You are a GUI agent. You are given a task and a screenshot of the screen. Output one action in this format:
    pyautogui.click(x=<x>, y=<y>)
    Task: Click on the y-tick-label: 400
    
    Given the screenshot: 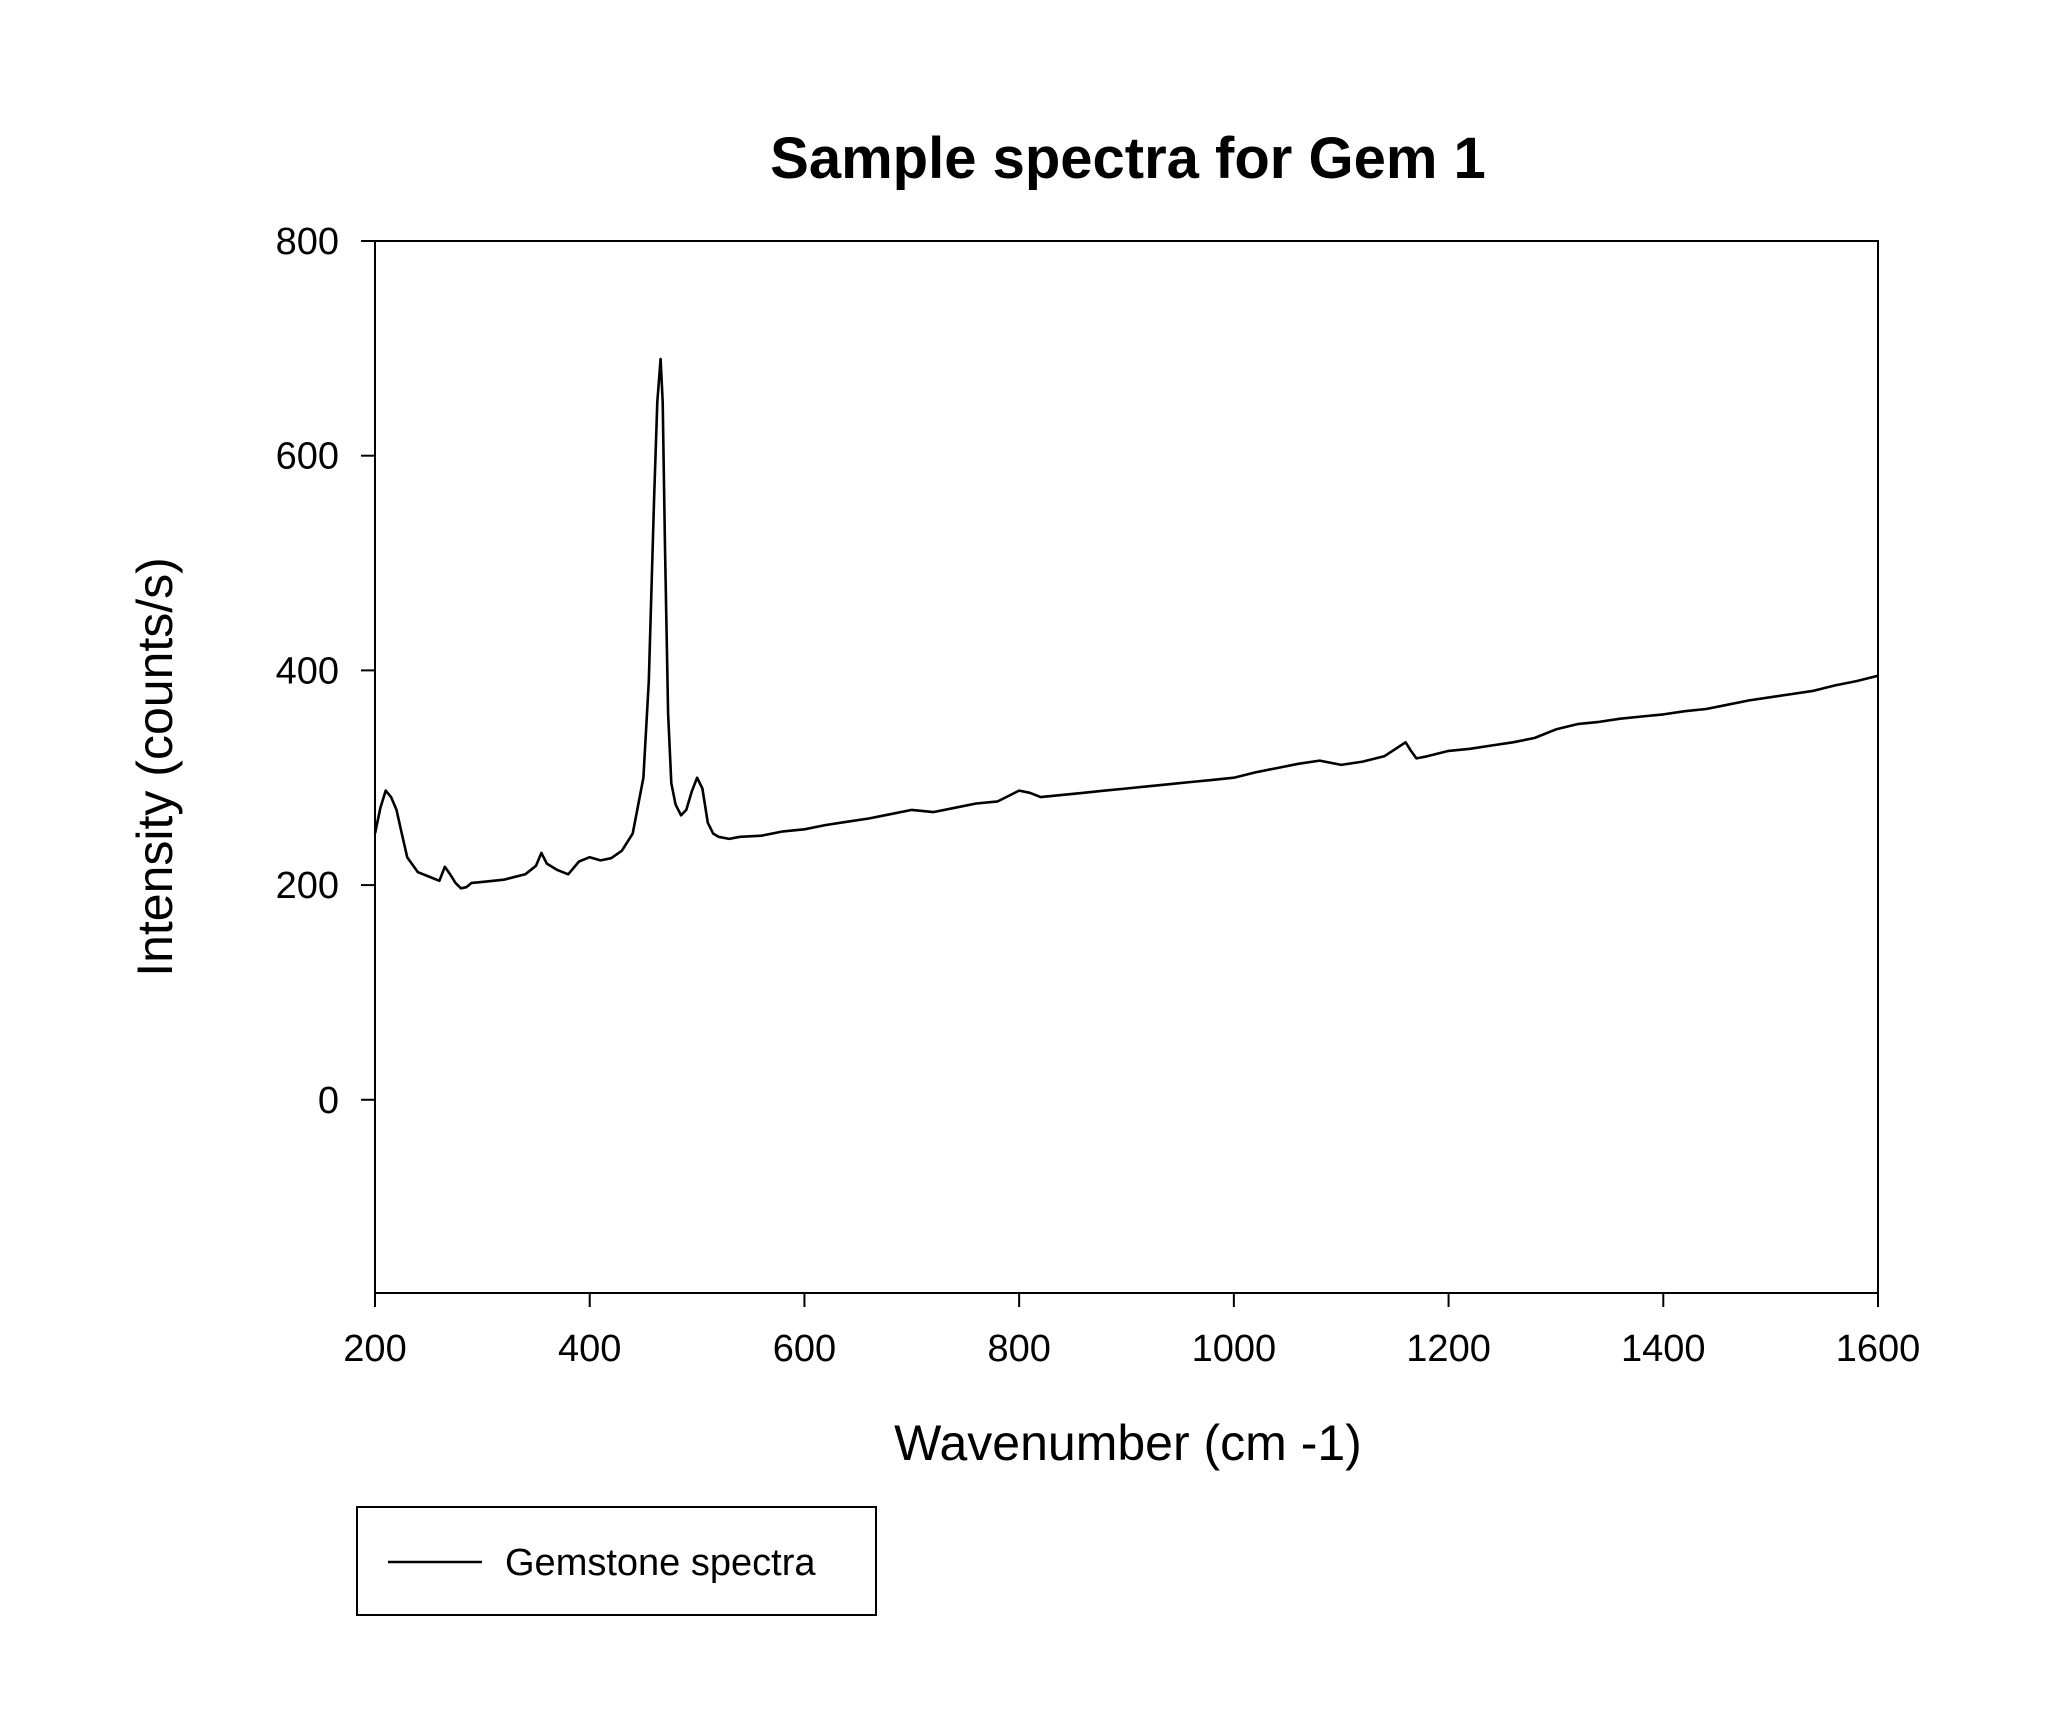 What is the action you would take?
    pyautogui.click(x=307, y=671)
    